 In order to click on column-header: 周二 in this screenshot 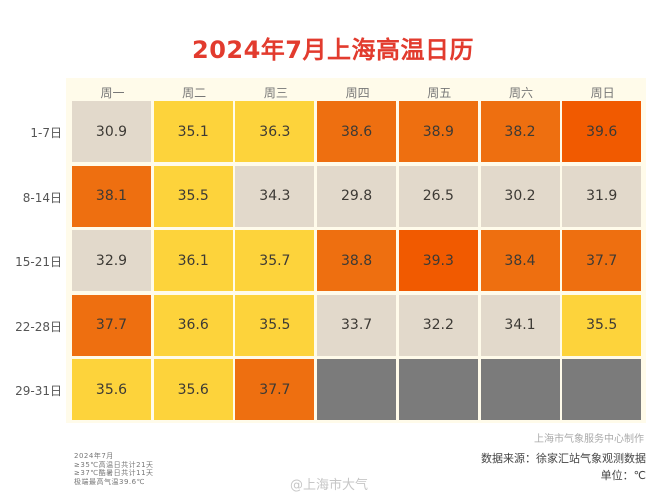, I will do `click(194, 93)`.